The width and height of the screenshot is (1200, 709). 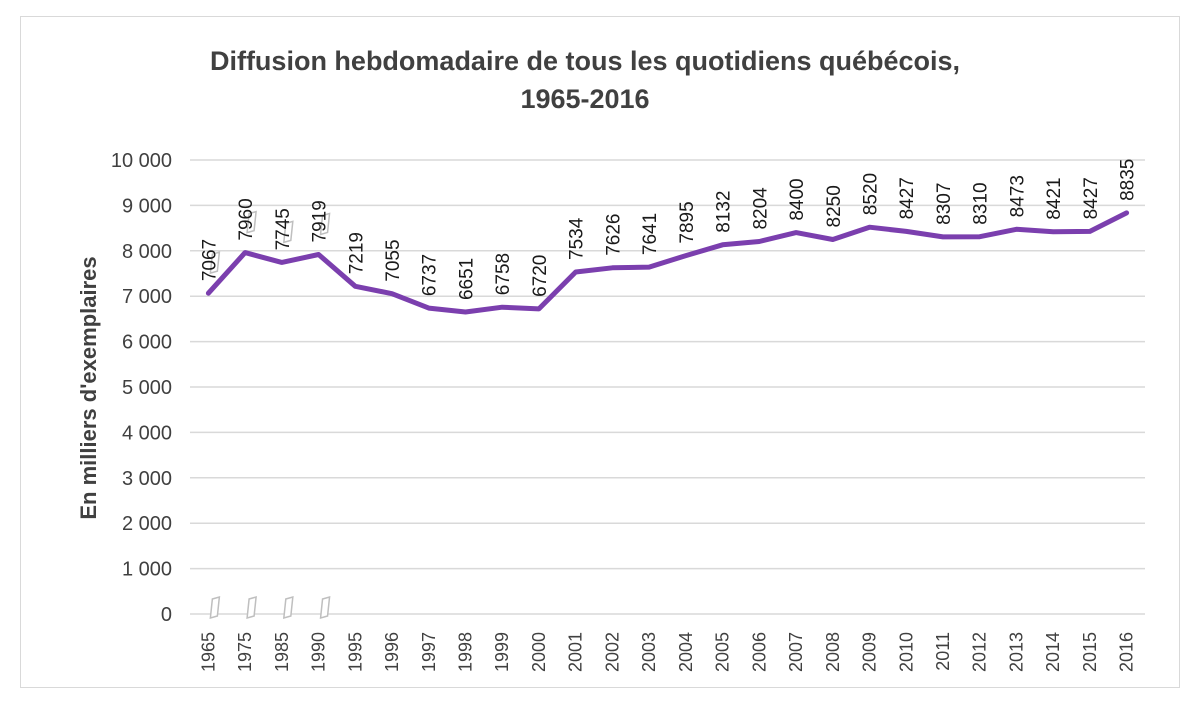 What do you see at coordinates (943, 651) in the screenshot?
I see `x-tick-label: 2011` at bounding box center [943, 651].